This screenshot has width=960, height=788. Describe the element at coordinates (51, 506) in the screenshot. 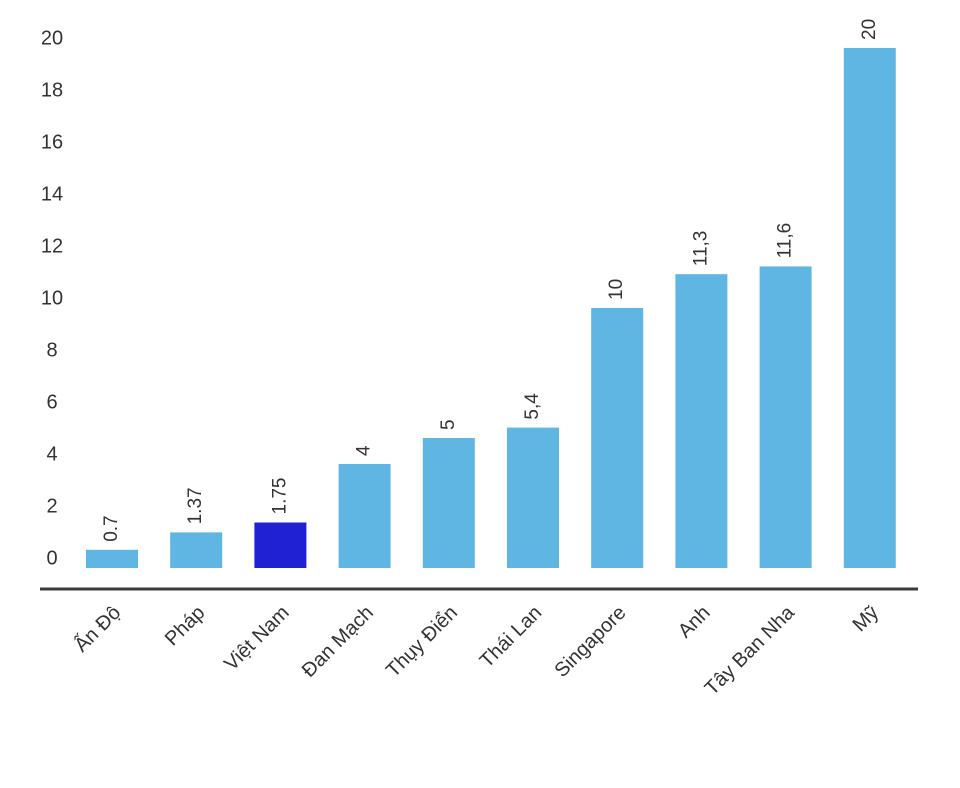

I see `y-tick-label: 2` at that location.